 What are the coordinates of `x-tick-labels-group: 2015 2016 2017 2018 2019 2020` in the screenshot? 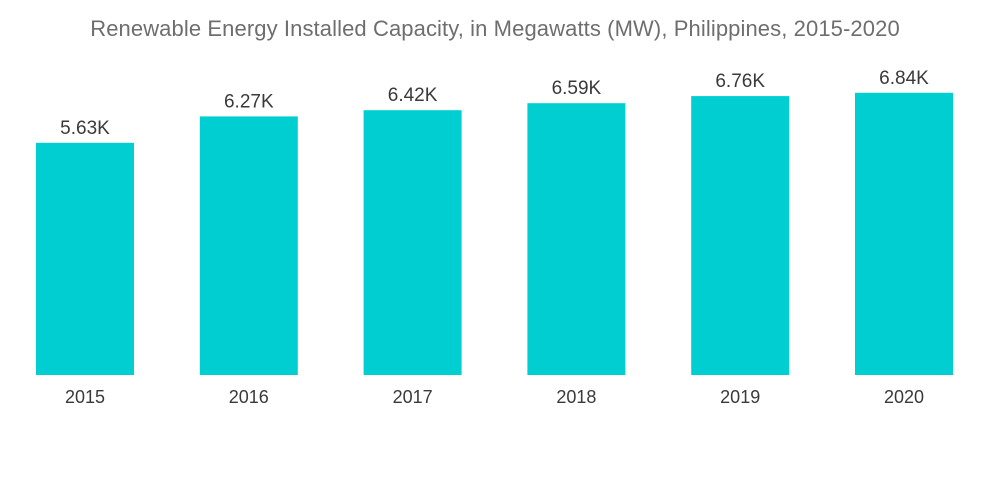 It's located at (494, 397).